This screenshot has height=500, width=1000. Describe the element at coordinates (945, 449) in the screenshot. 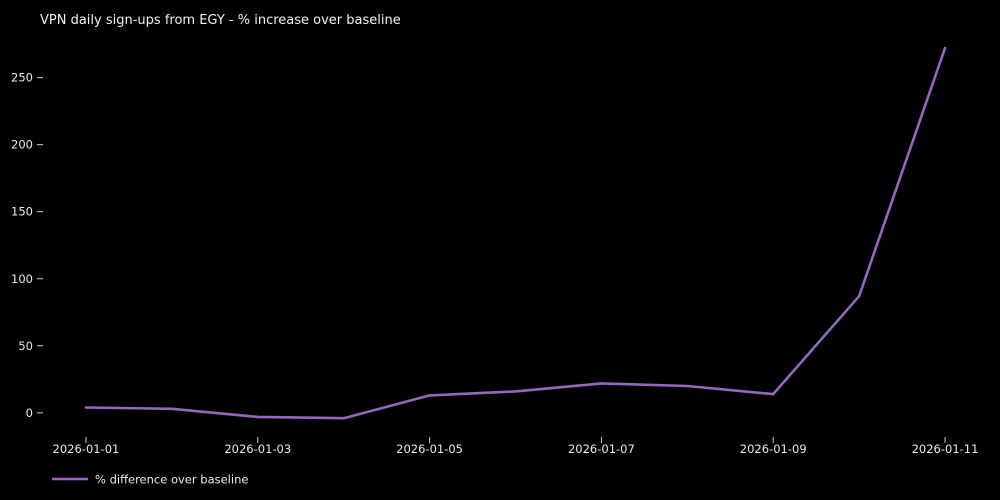

I see `x-tick-label: 2026-01-11` at that location.